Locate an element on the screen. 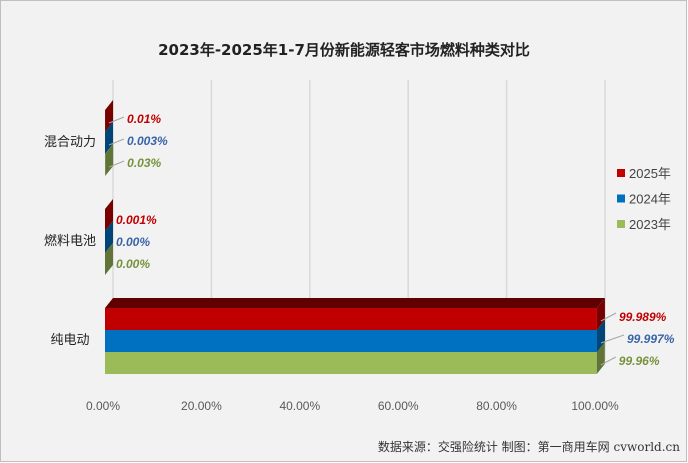  category-label: 纯电动 is located at coordinates (69, 340).